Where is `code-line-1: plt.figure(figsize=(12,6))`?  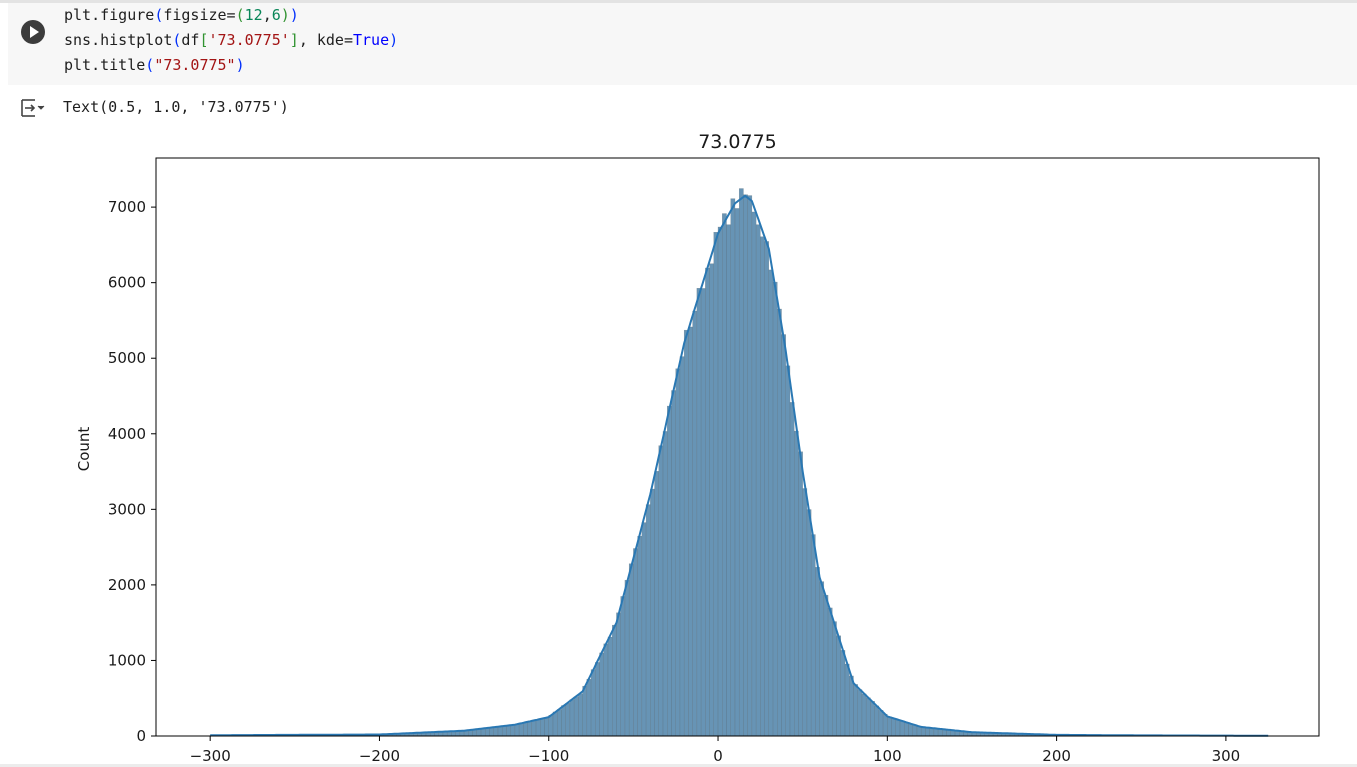
code-line-1: plt.figure(figsize=(12,6)) is located at coordinates (181, 15).